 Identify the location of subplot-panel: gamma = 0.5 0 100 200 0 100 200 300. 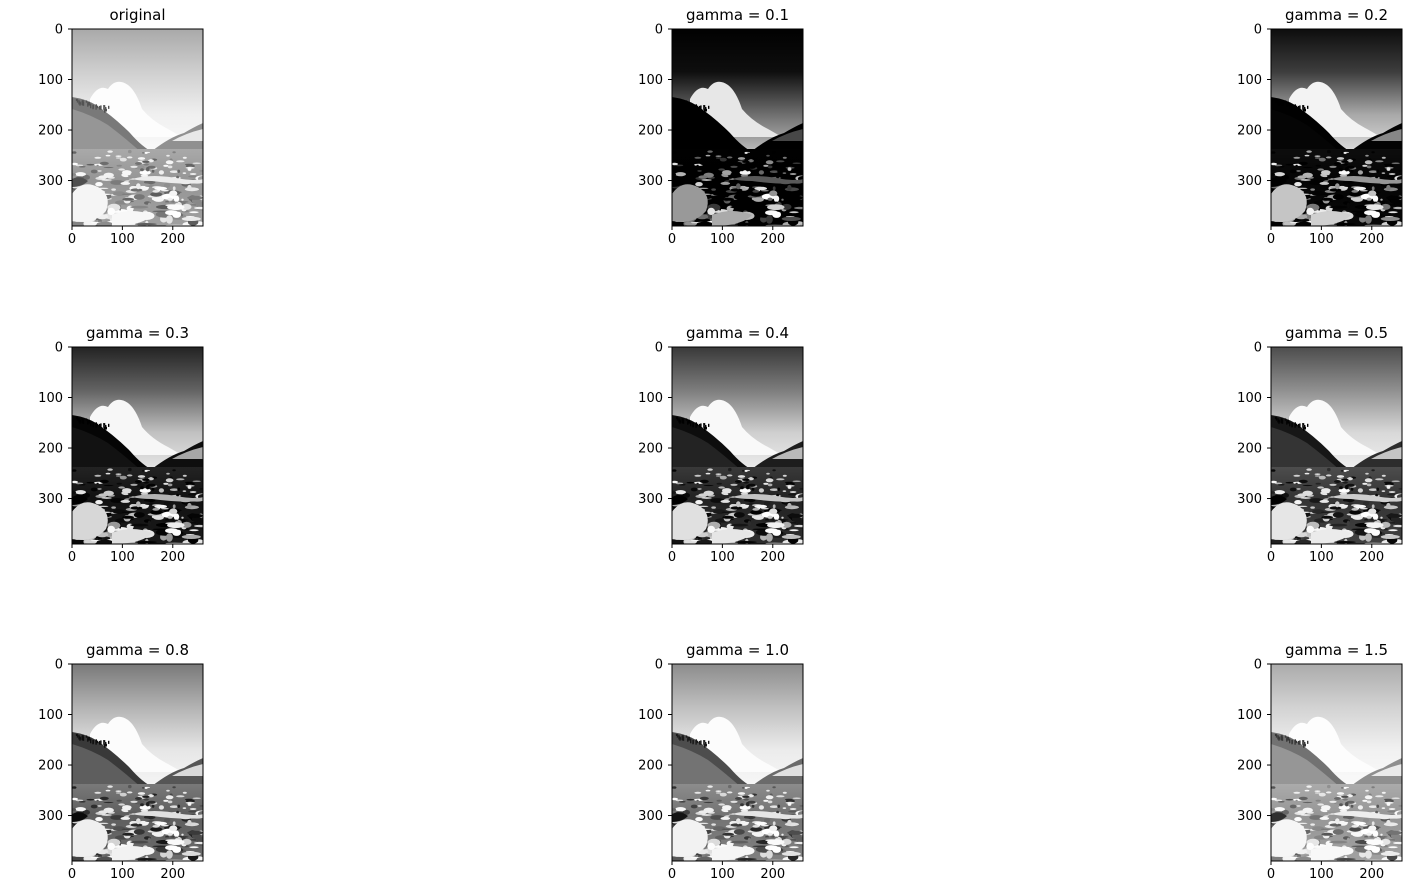
(1320, 444).